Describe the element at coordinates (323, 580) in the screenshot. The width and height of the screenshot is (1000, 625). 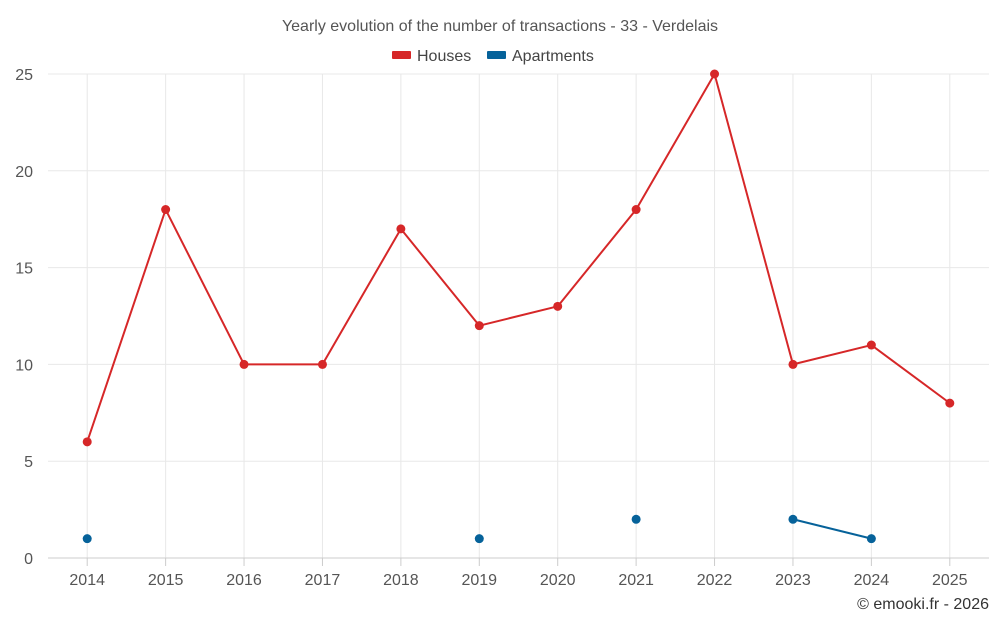
I see `x-tick-label: 2017` at that location.